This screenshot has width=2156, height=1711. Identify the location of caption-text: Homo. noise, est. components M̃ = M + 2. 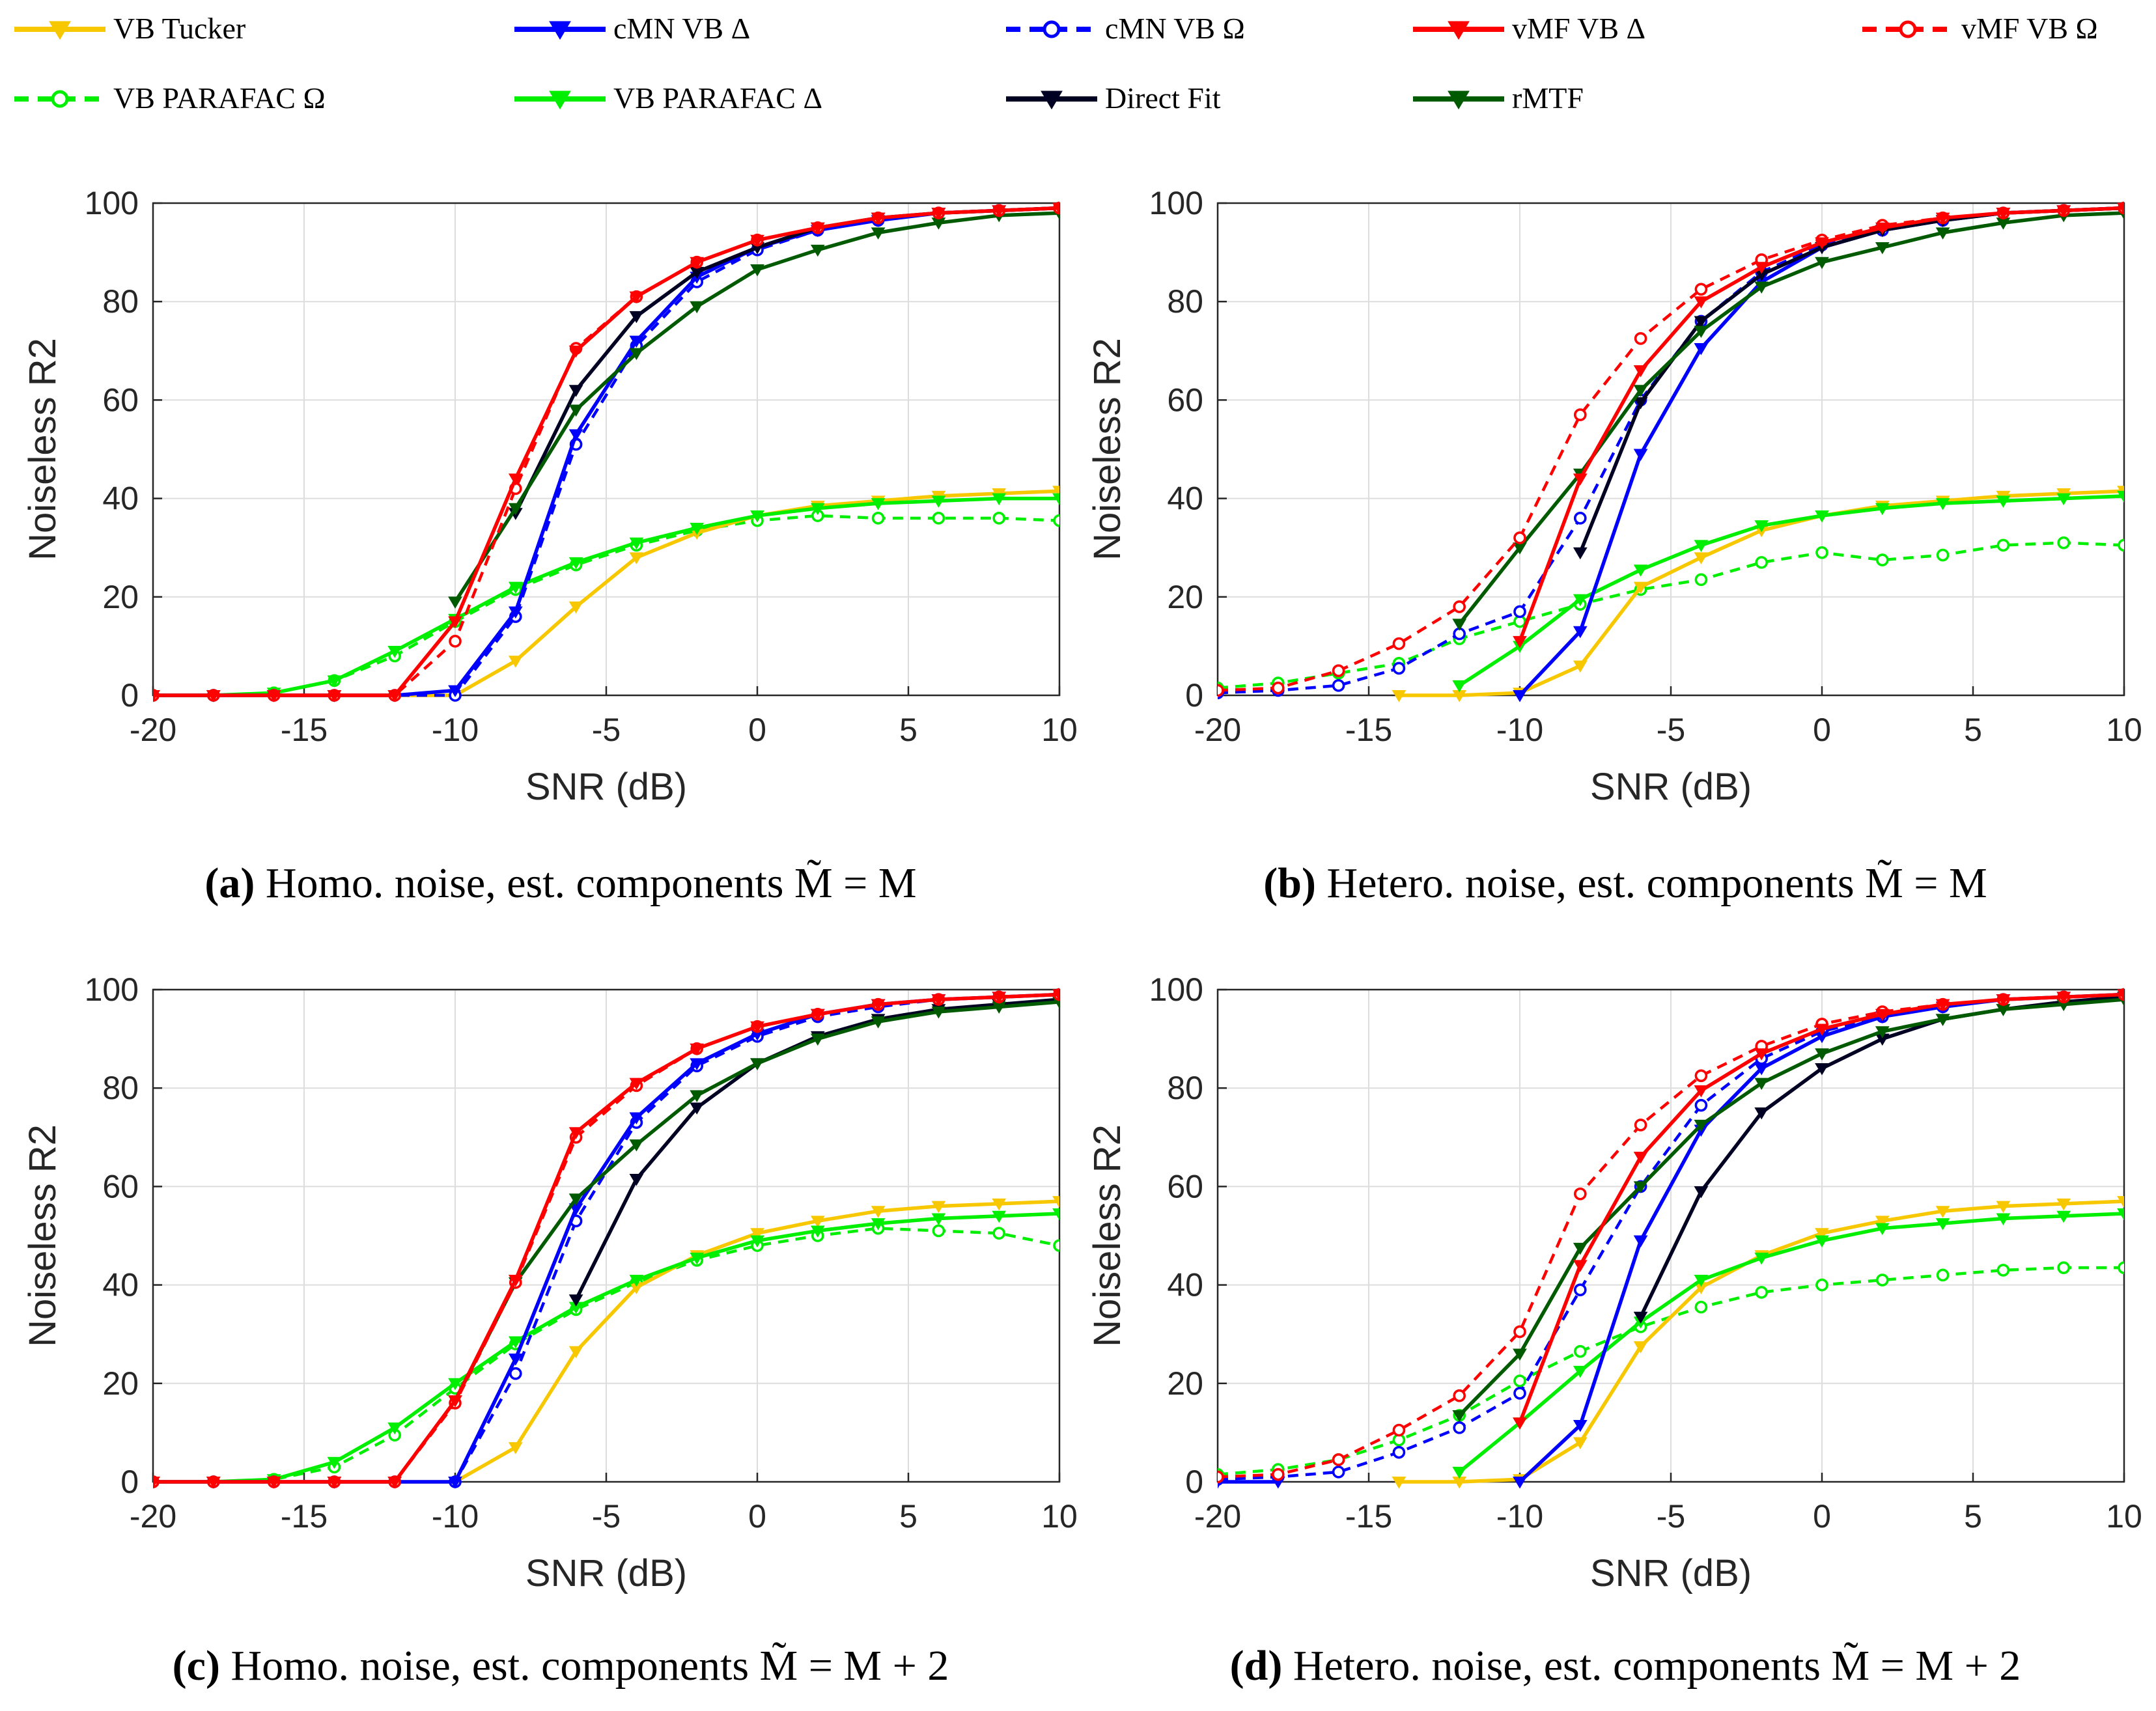
(584, 1666).